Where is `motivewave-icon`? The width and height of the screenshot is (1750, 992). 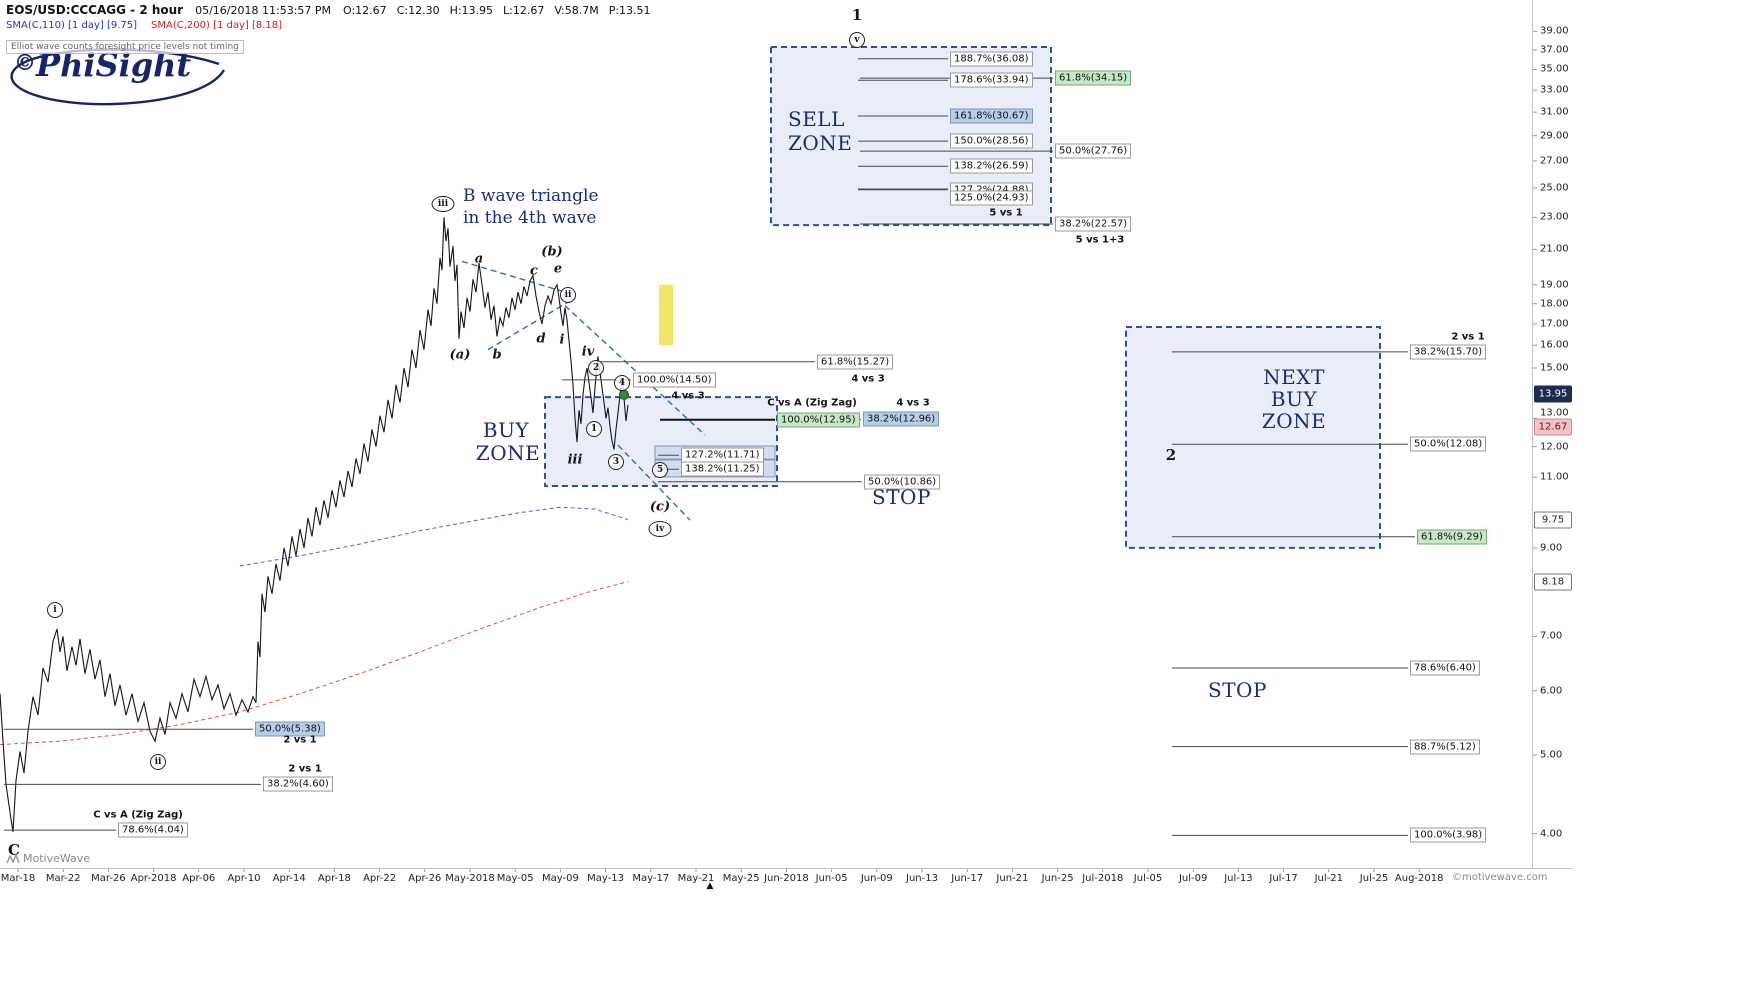
motivewave-icon is located at coordinates (13, 858).